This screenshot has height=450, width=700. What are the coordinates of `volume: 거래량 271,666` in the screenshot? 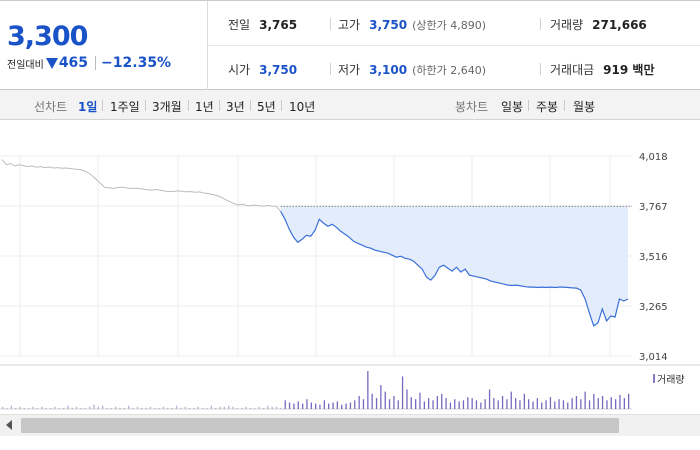 It's located at (598, 24).